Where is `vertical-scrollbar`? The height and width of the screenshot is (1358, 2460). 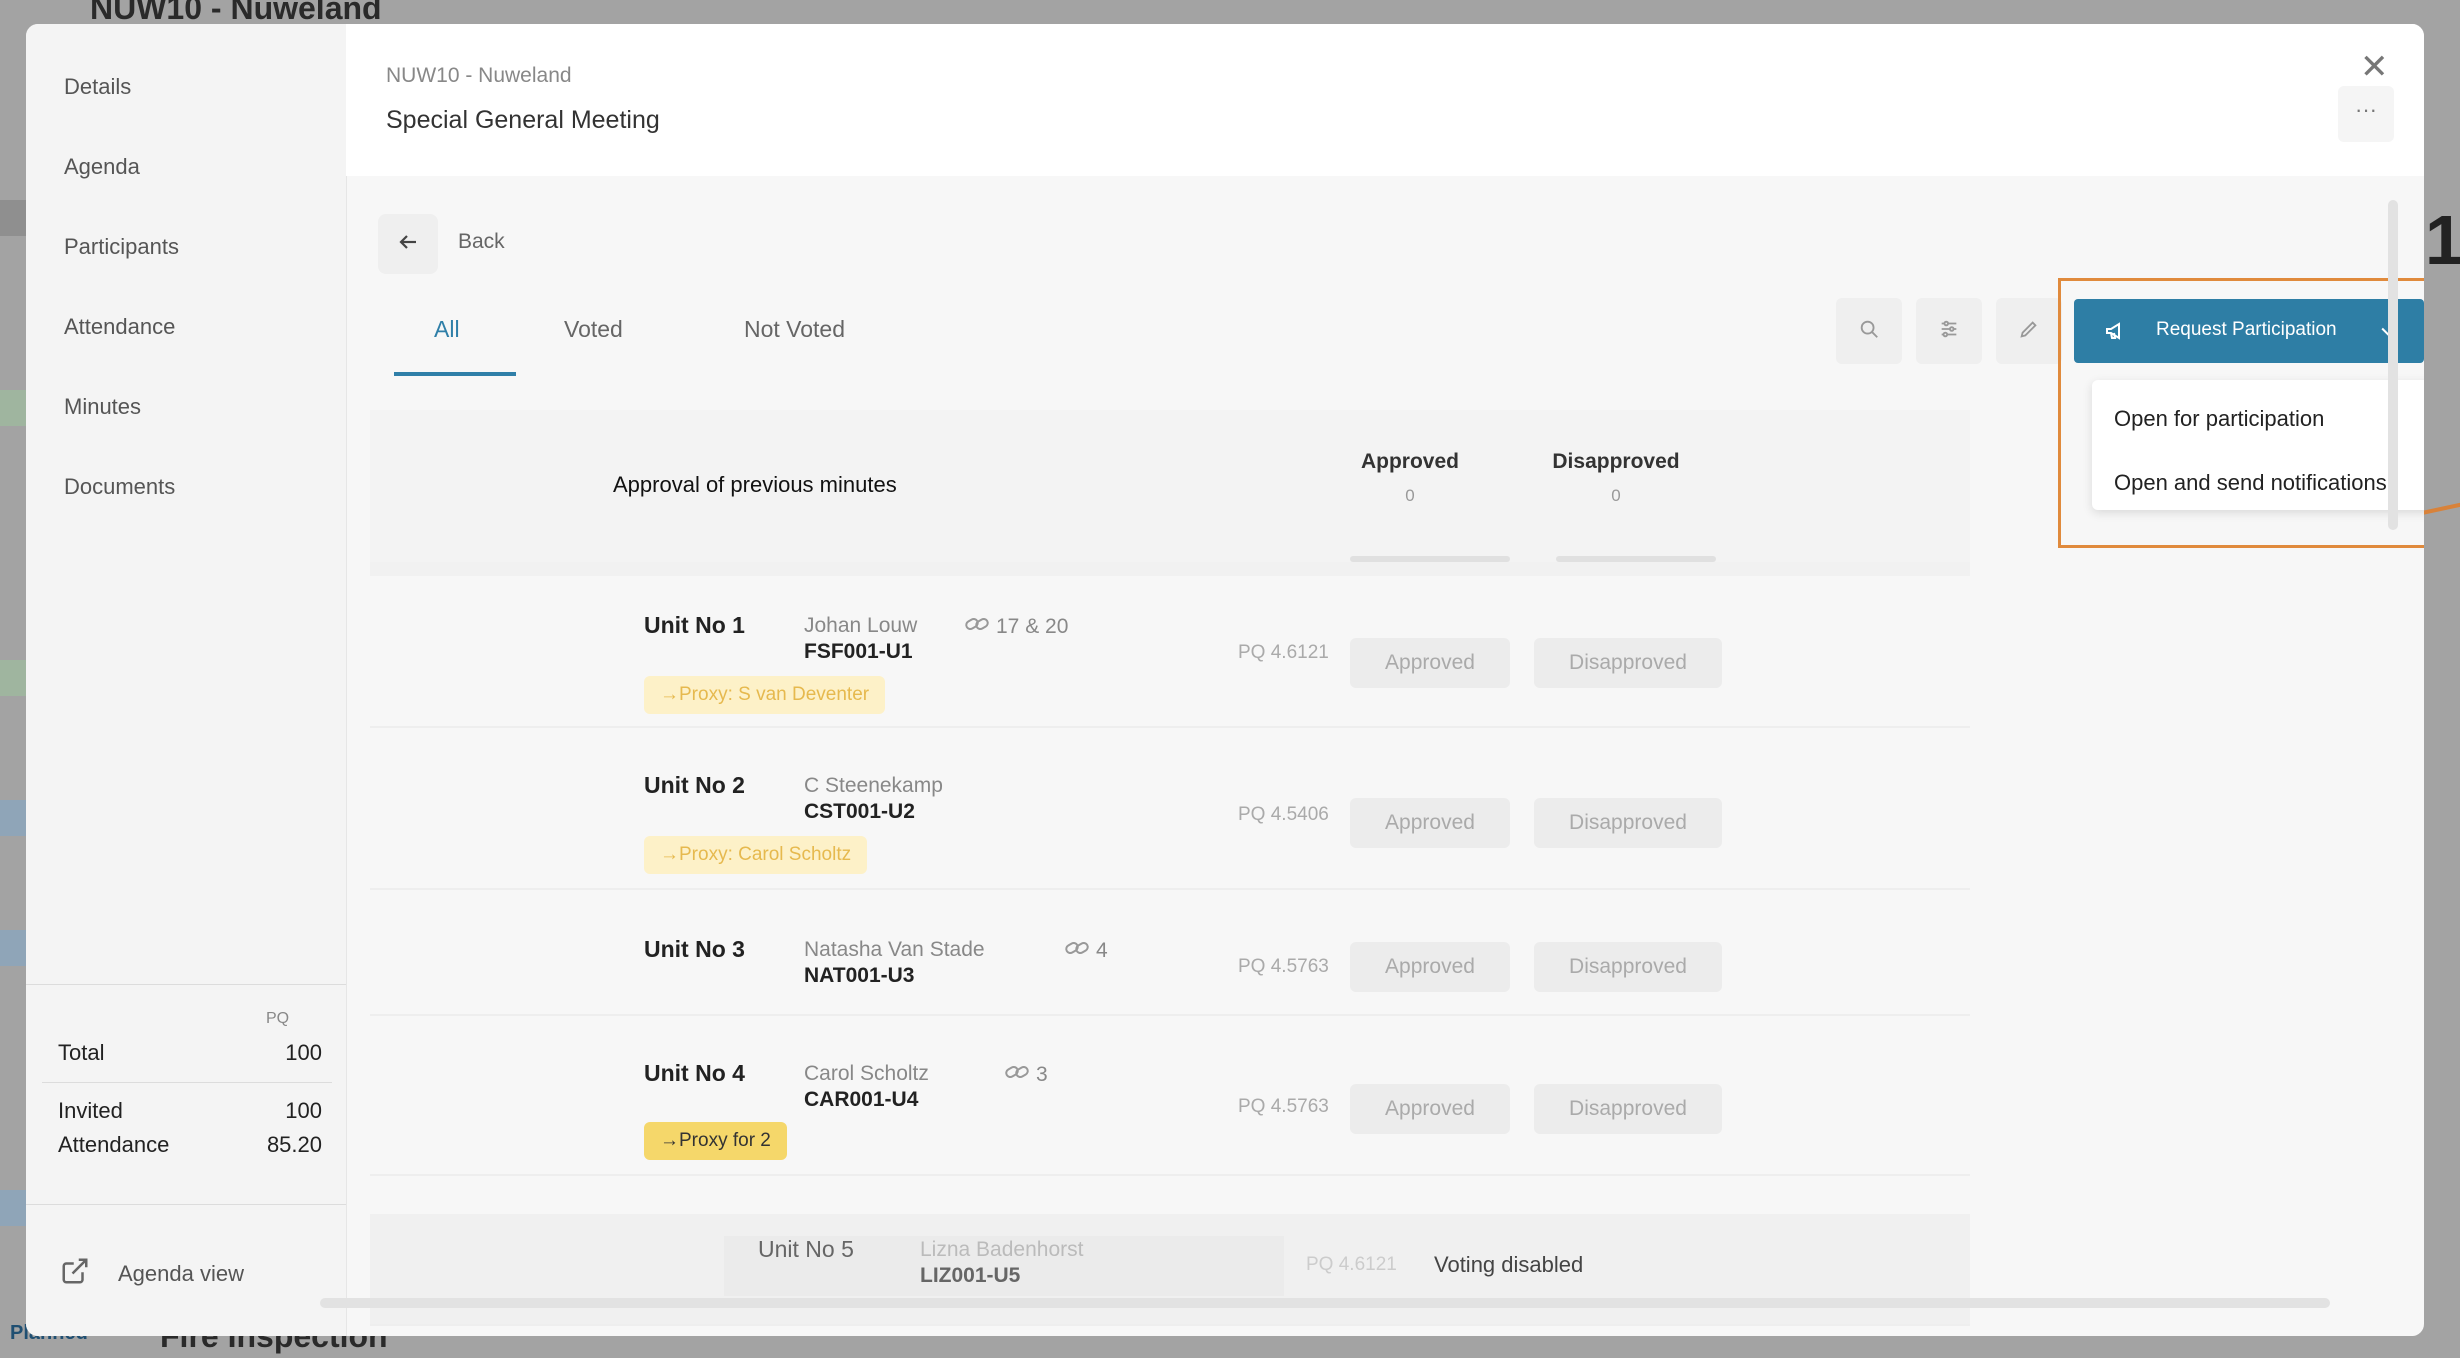 vertical-scrollbar is located at coordinates (2393, 365).